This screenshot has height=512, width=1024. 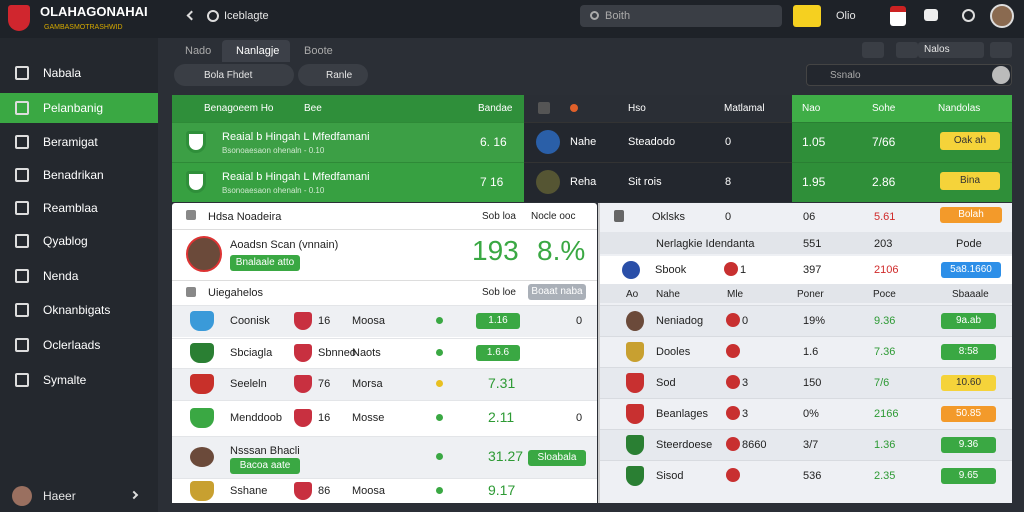 What do you see at coordinates (884, 108) in the screenshot?
I see `top-header-cell: Sohe` at bounding box center [884, 108].